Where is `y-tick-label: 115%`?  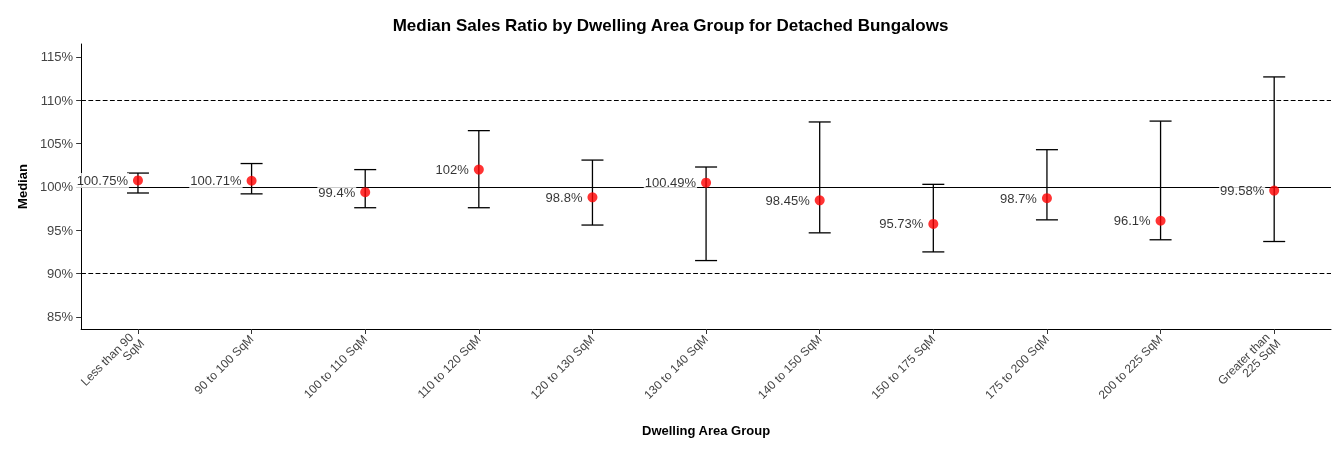
y-tick-label: 115% is located at coordinates (57, 57).